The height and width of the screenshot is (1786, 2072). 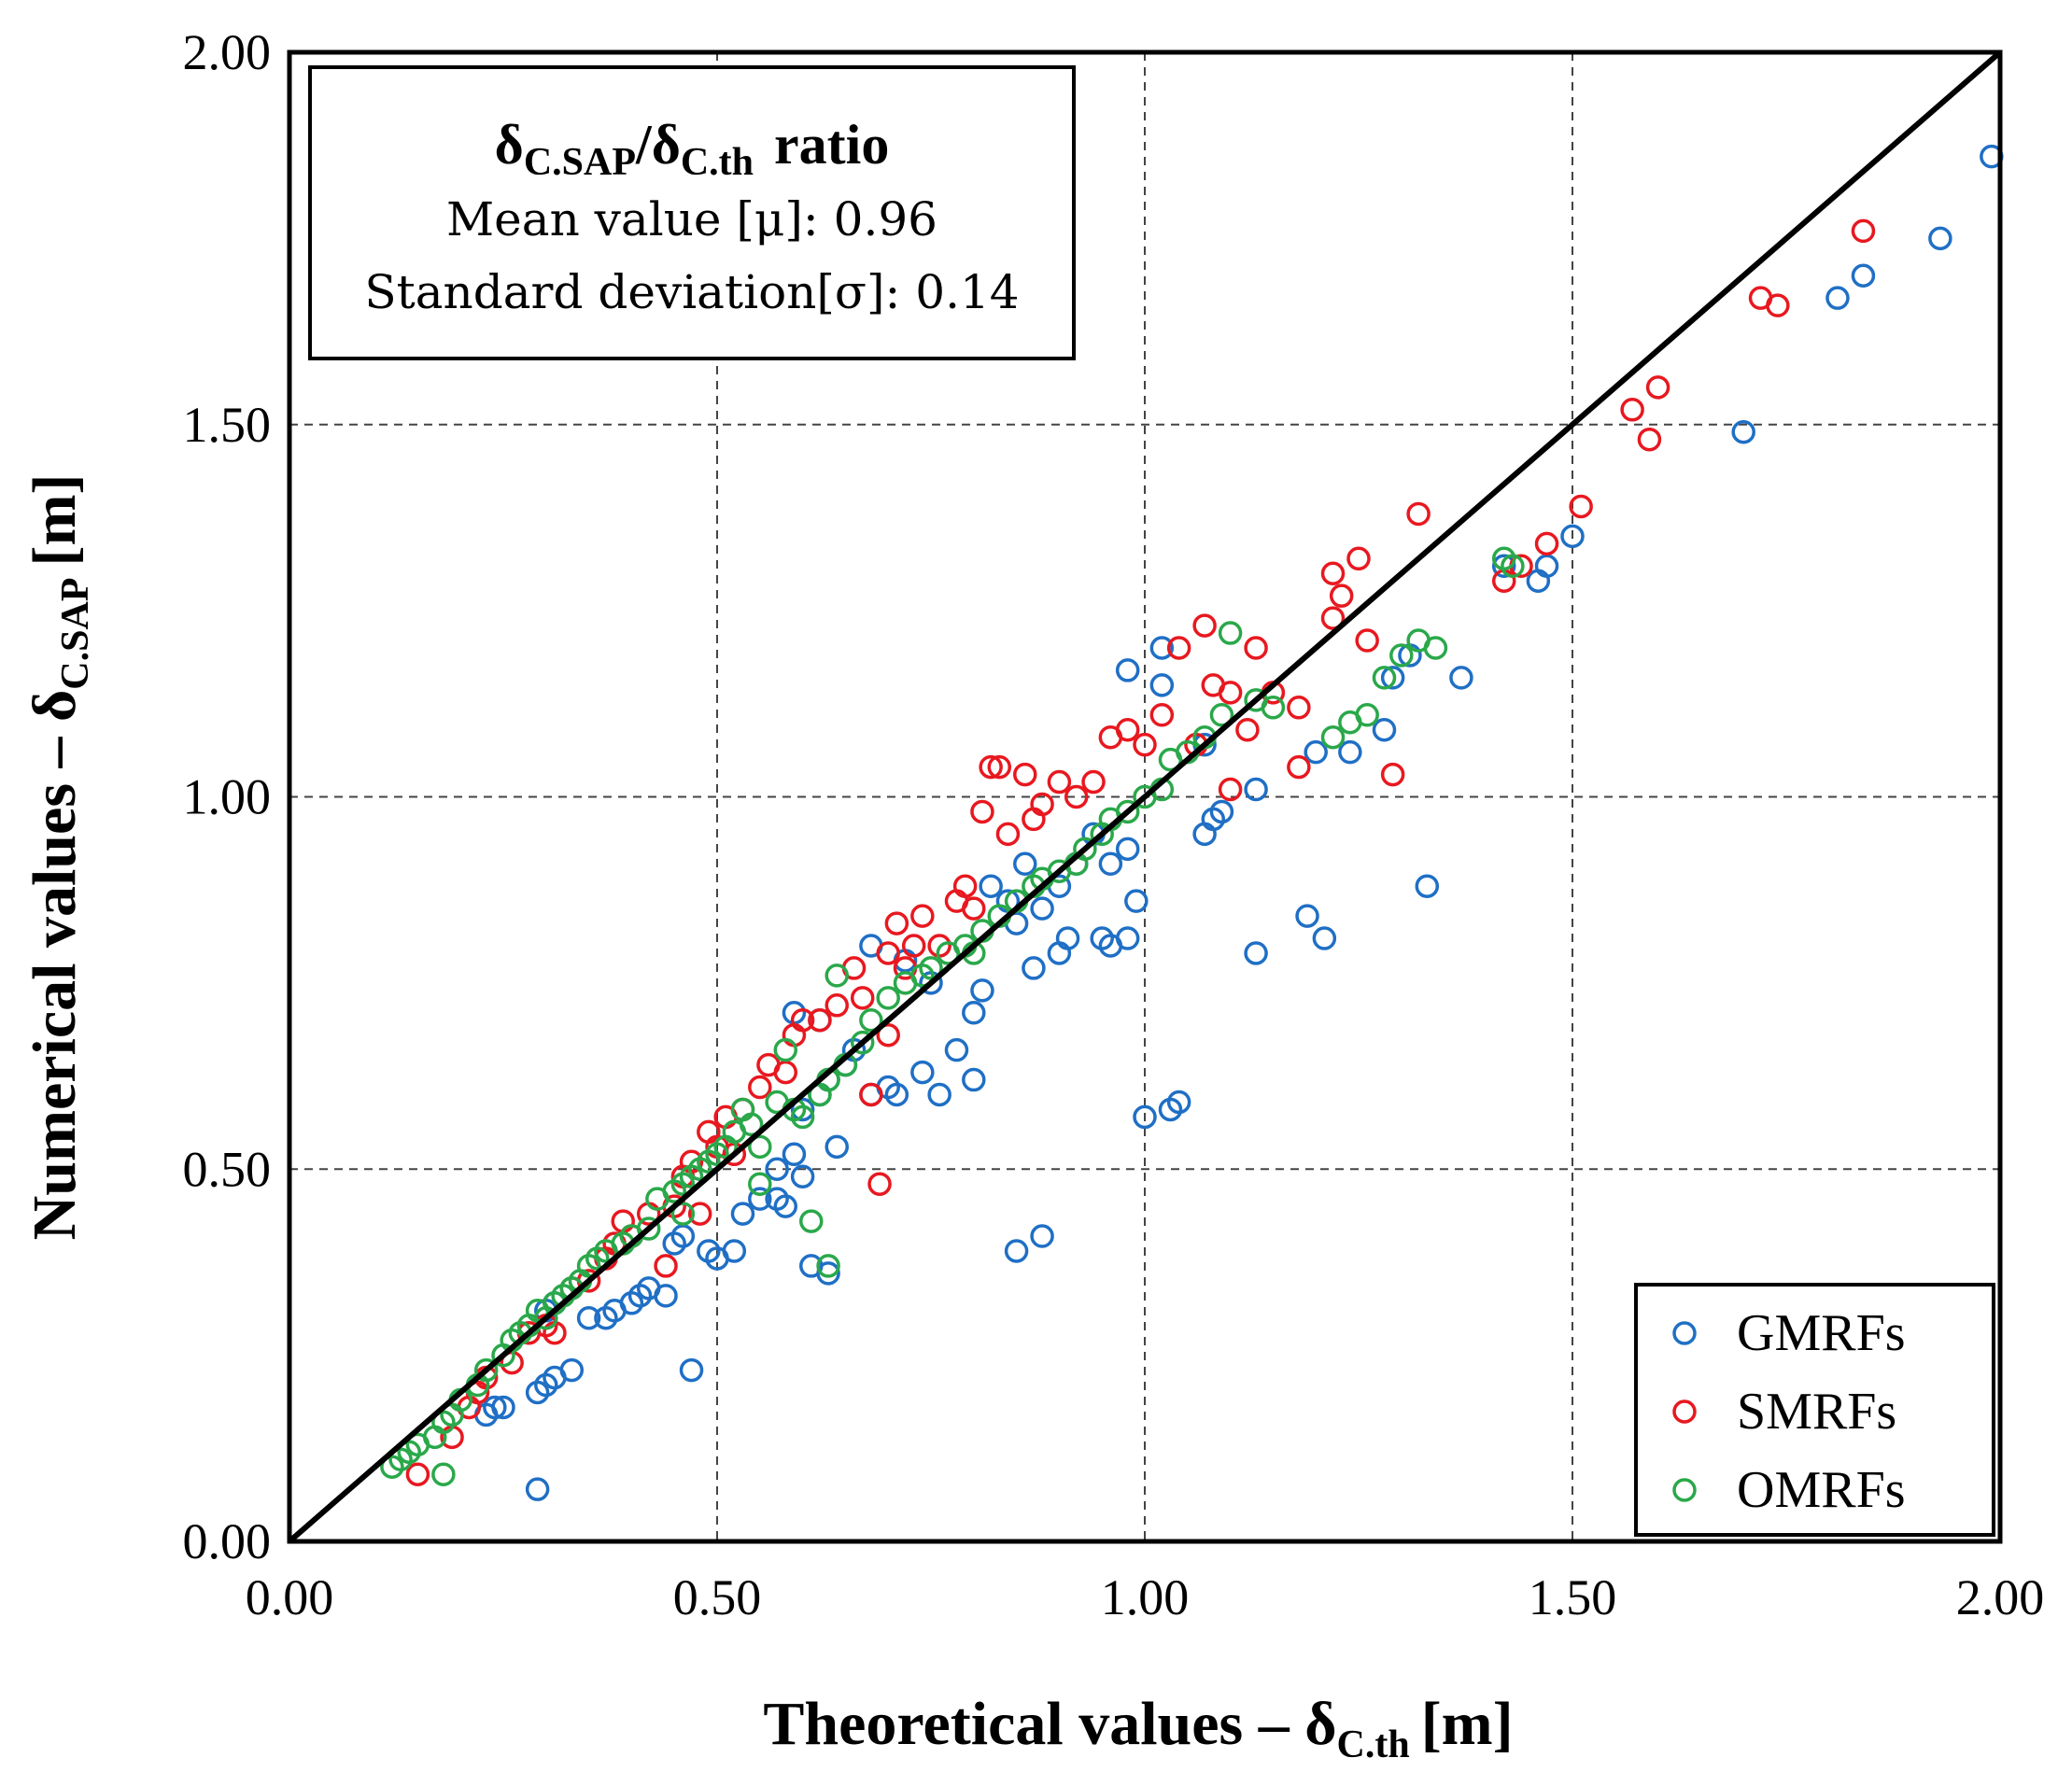 I want to click on legend-label-omrfs: OMRFs, so click(x=1821, y=1490).